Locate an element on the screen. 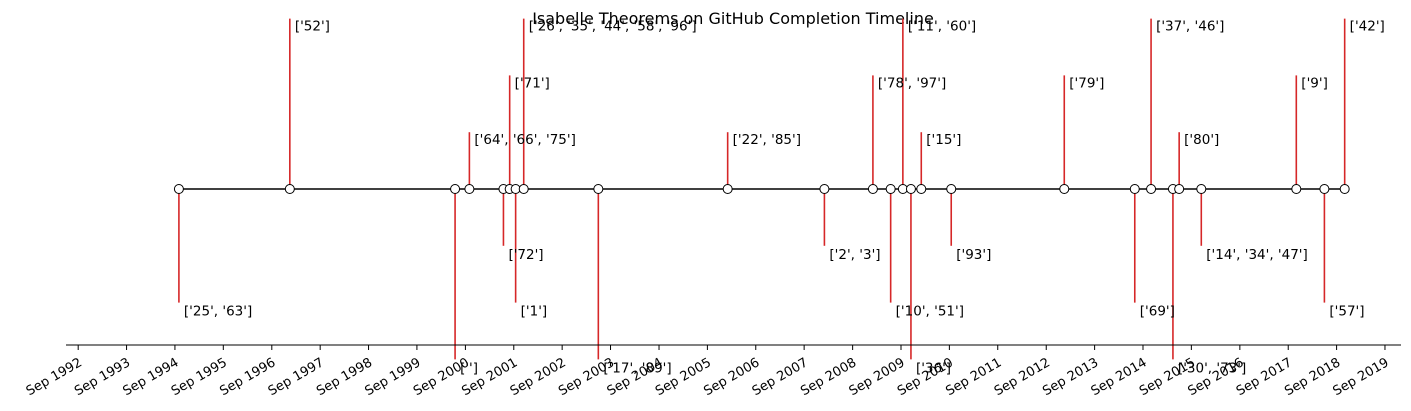 Image resolution: width=1411 pixels, height=411 pixels. event-label: ['2', '3'] is located at coordinates (854, 255).